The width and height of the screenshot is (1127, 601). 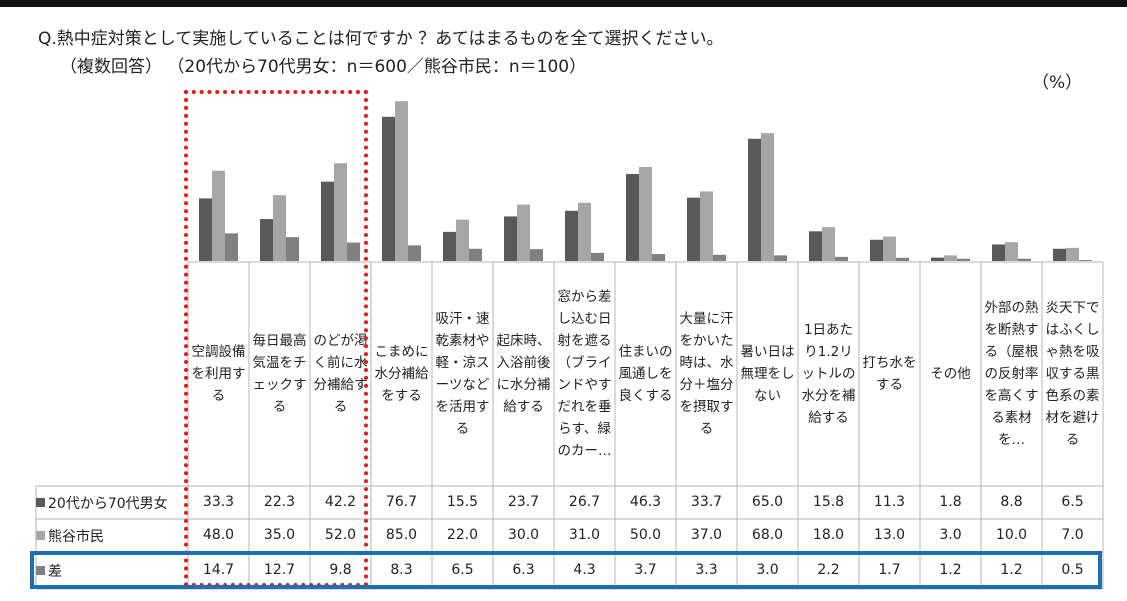 I want to click on category-label-text: 暑い日は無理をしない, so click(x=767, y=374).